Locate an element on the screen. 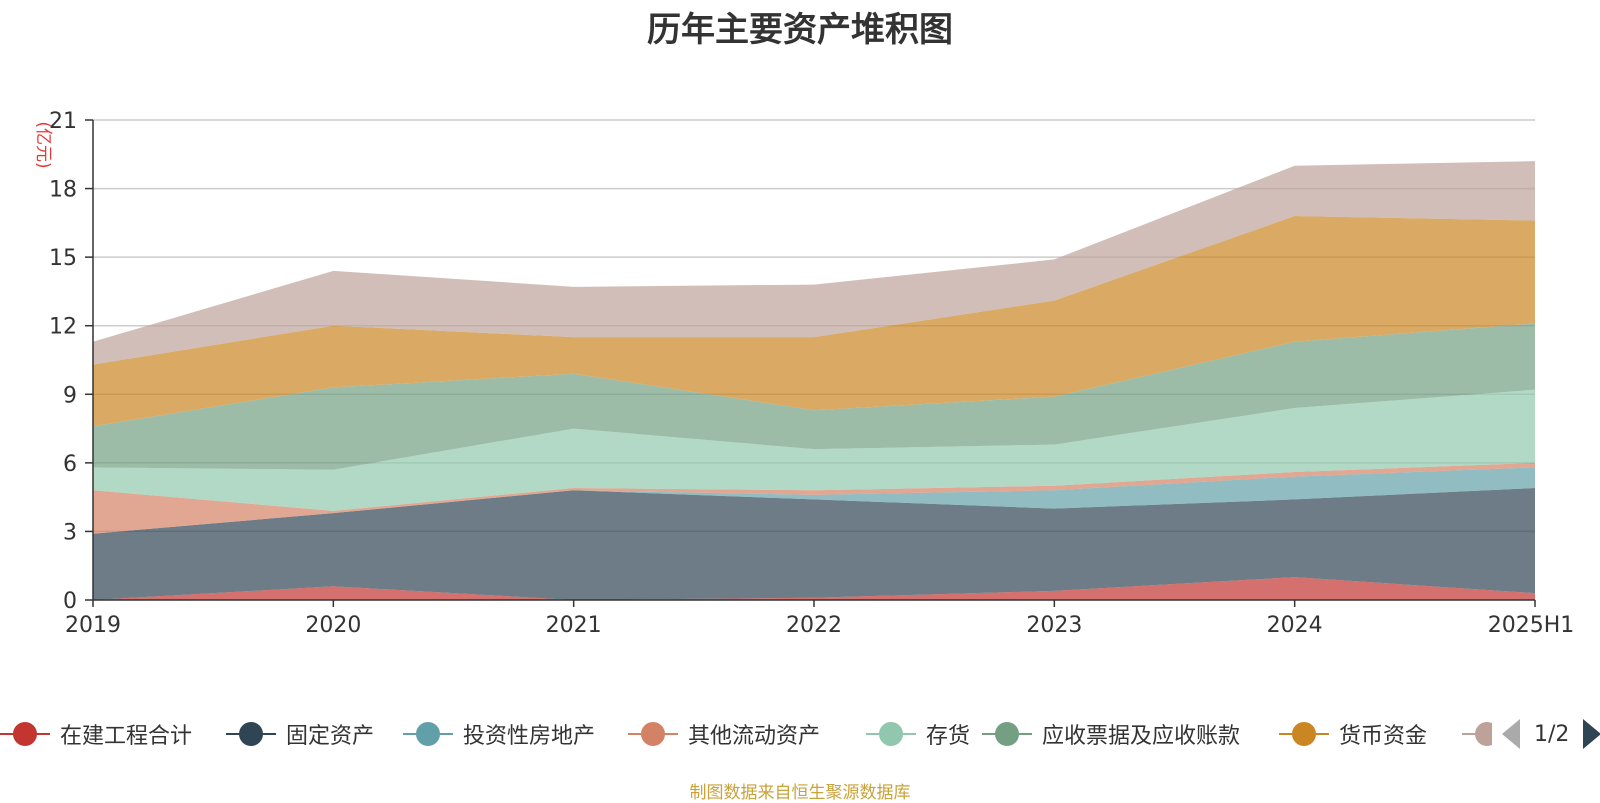 The image size is (1600, 803). legend-item-0: 在建工程合计 is located at coordinates (96, 734).